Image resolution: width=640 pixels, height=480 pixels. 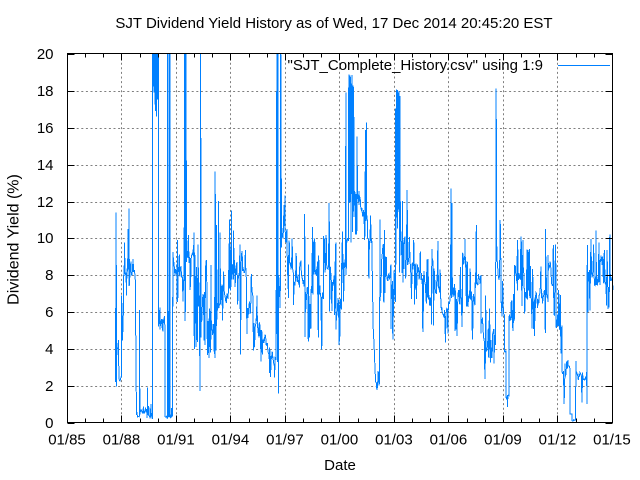 What do you see at coordinates (394, 440) in the screenshot?
I see `svg-text: 01/03` at bounding box center [394, 440].